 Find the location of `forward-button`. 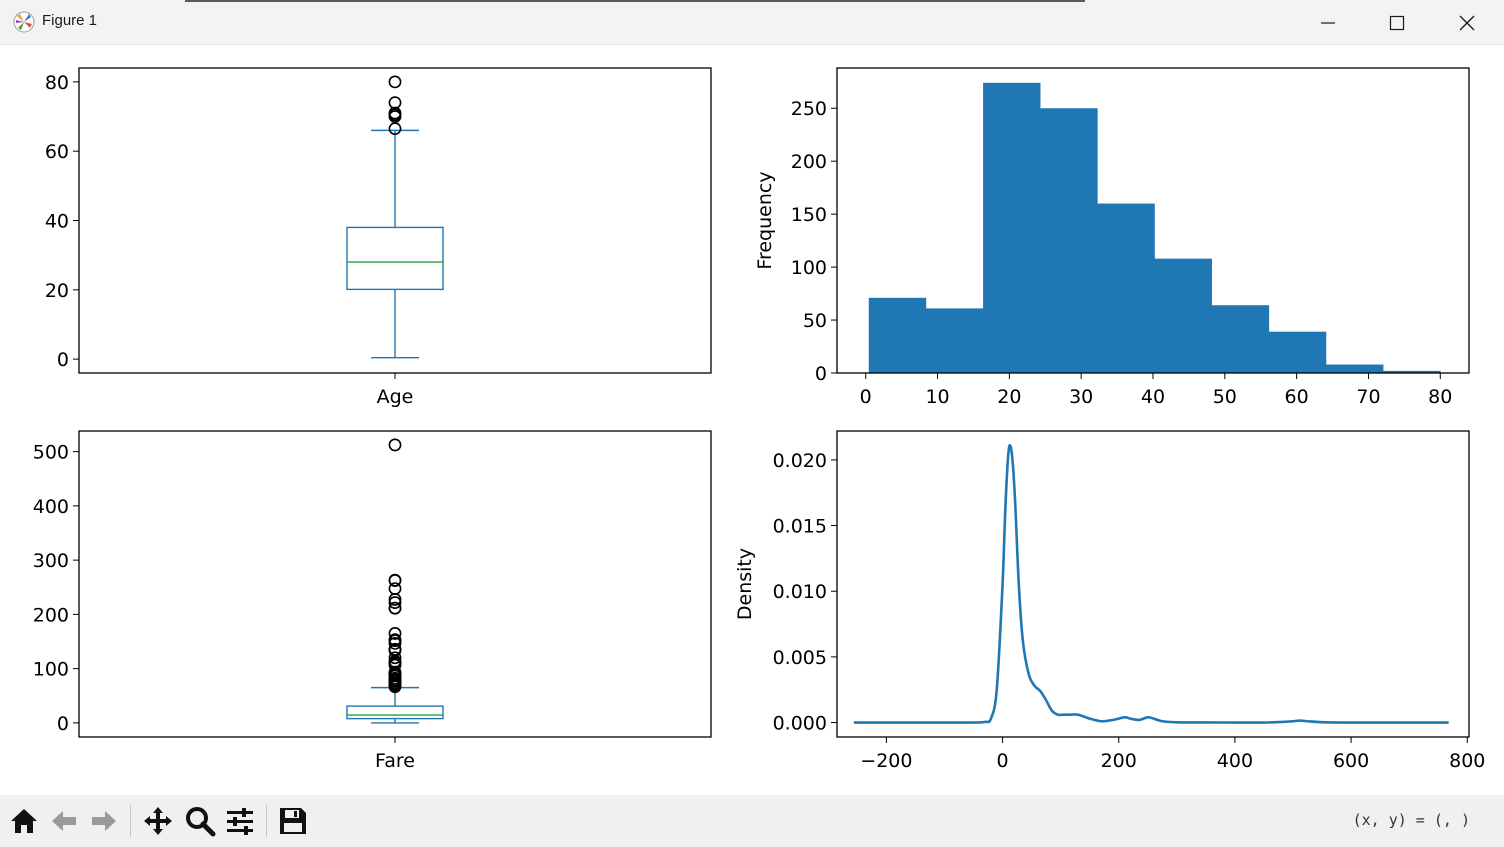

forward-button is located at coordinates (104, 821).